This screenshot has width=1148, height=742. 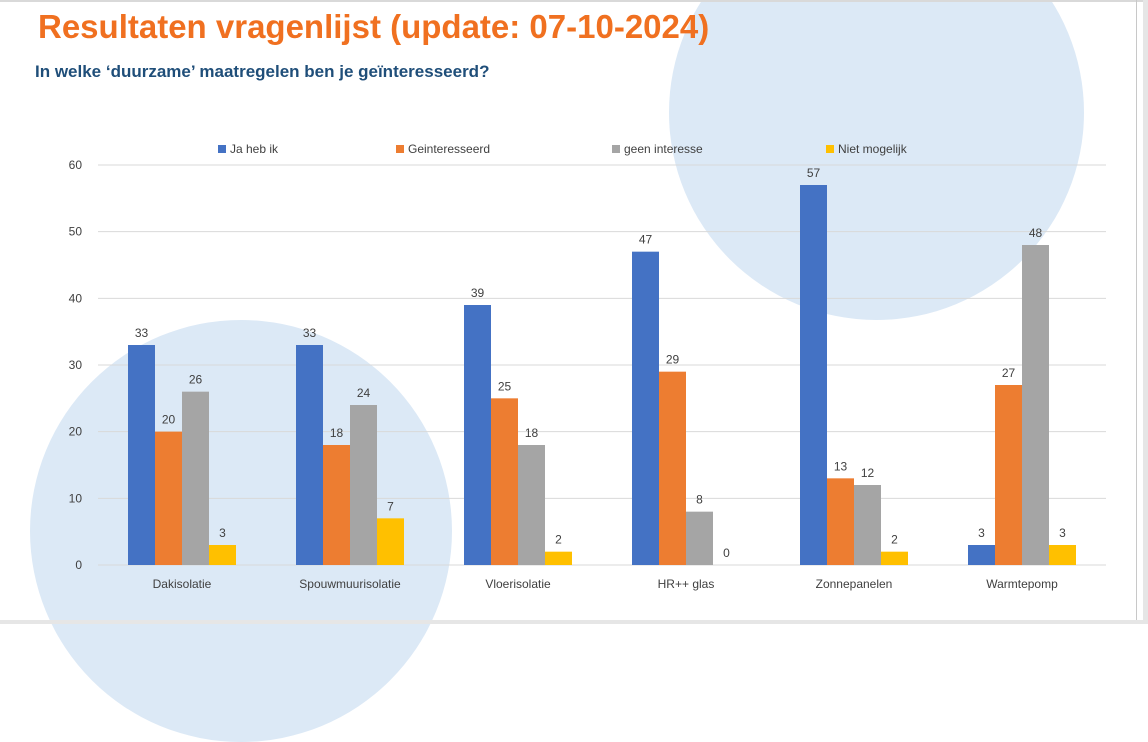 What do you see at coordinates (76, 232) in the screenshot?
I see `y-tick-label: 50` at bounding box center [76, 232].